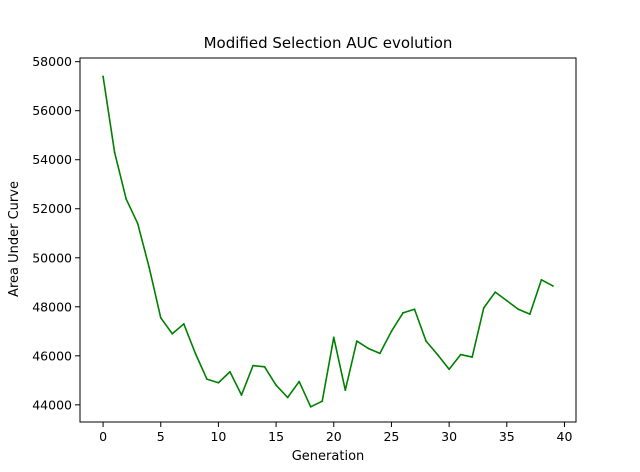 The height and width of the screenshot is (472, 640). What do you see at coordinates (52, 110) in the screenshot?
I see `y-tick-label: 56000` at bounding box center [52, 110].